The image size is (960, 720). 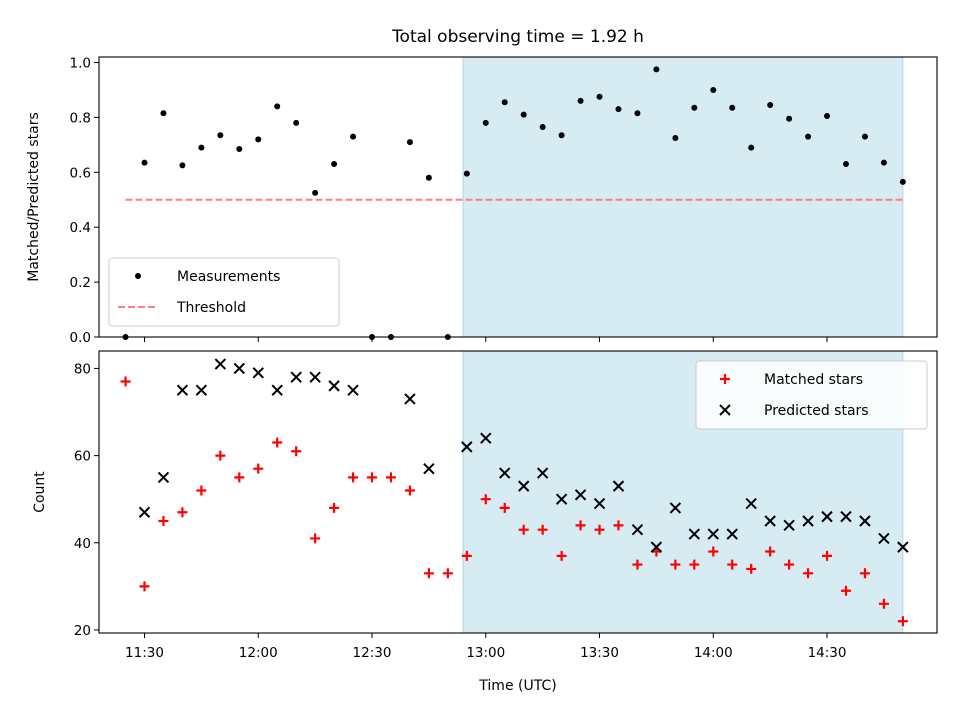 What do you see at coordinates (211, 308) in the screenshot?
I see `legend-label: Threshold` at bounding box center [211, 308].